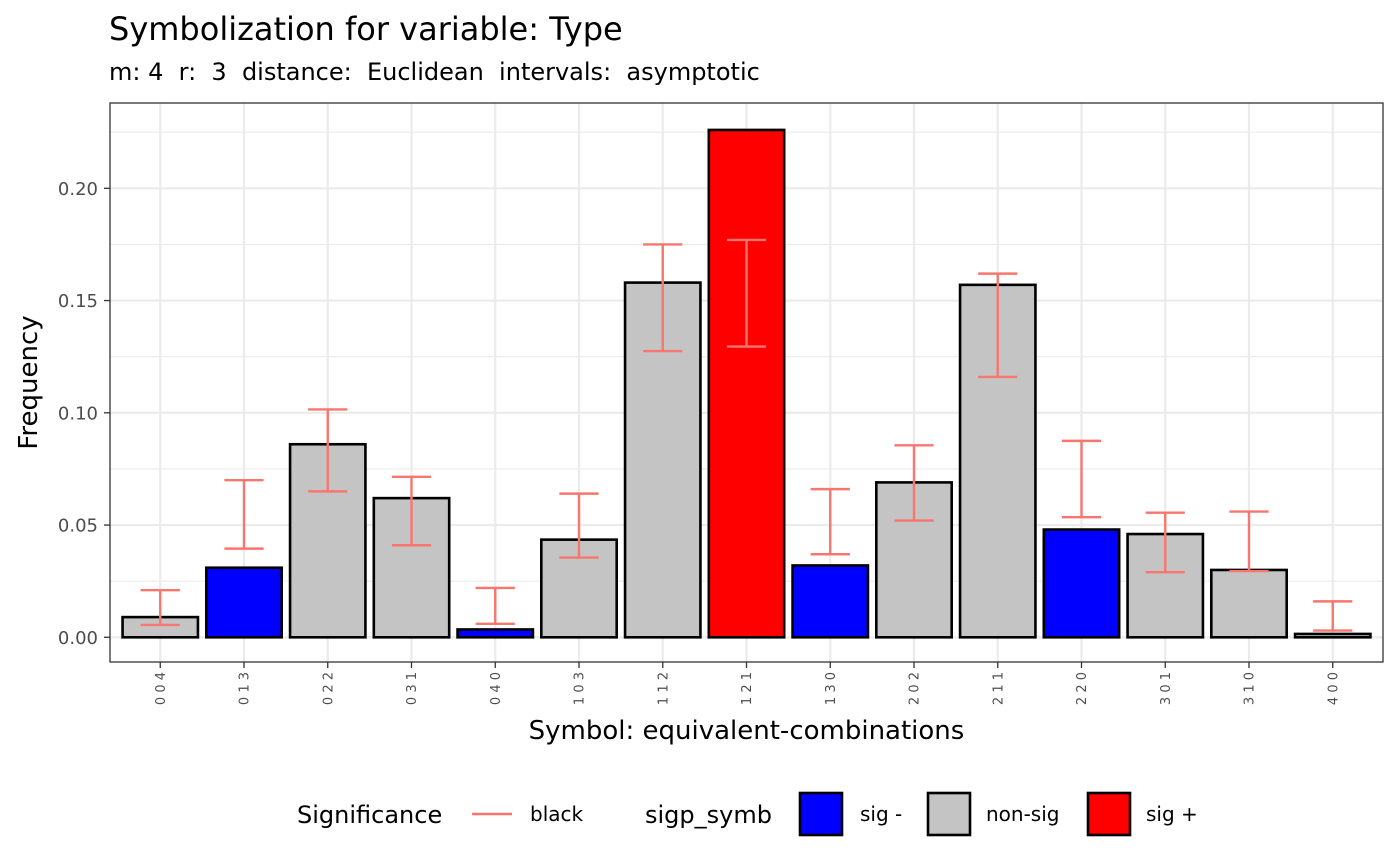 Image resolution: width=1400 pixels, height=866 pixels. I want to click on x-tick-label: 3 1 0, so click(1250, 688).